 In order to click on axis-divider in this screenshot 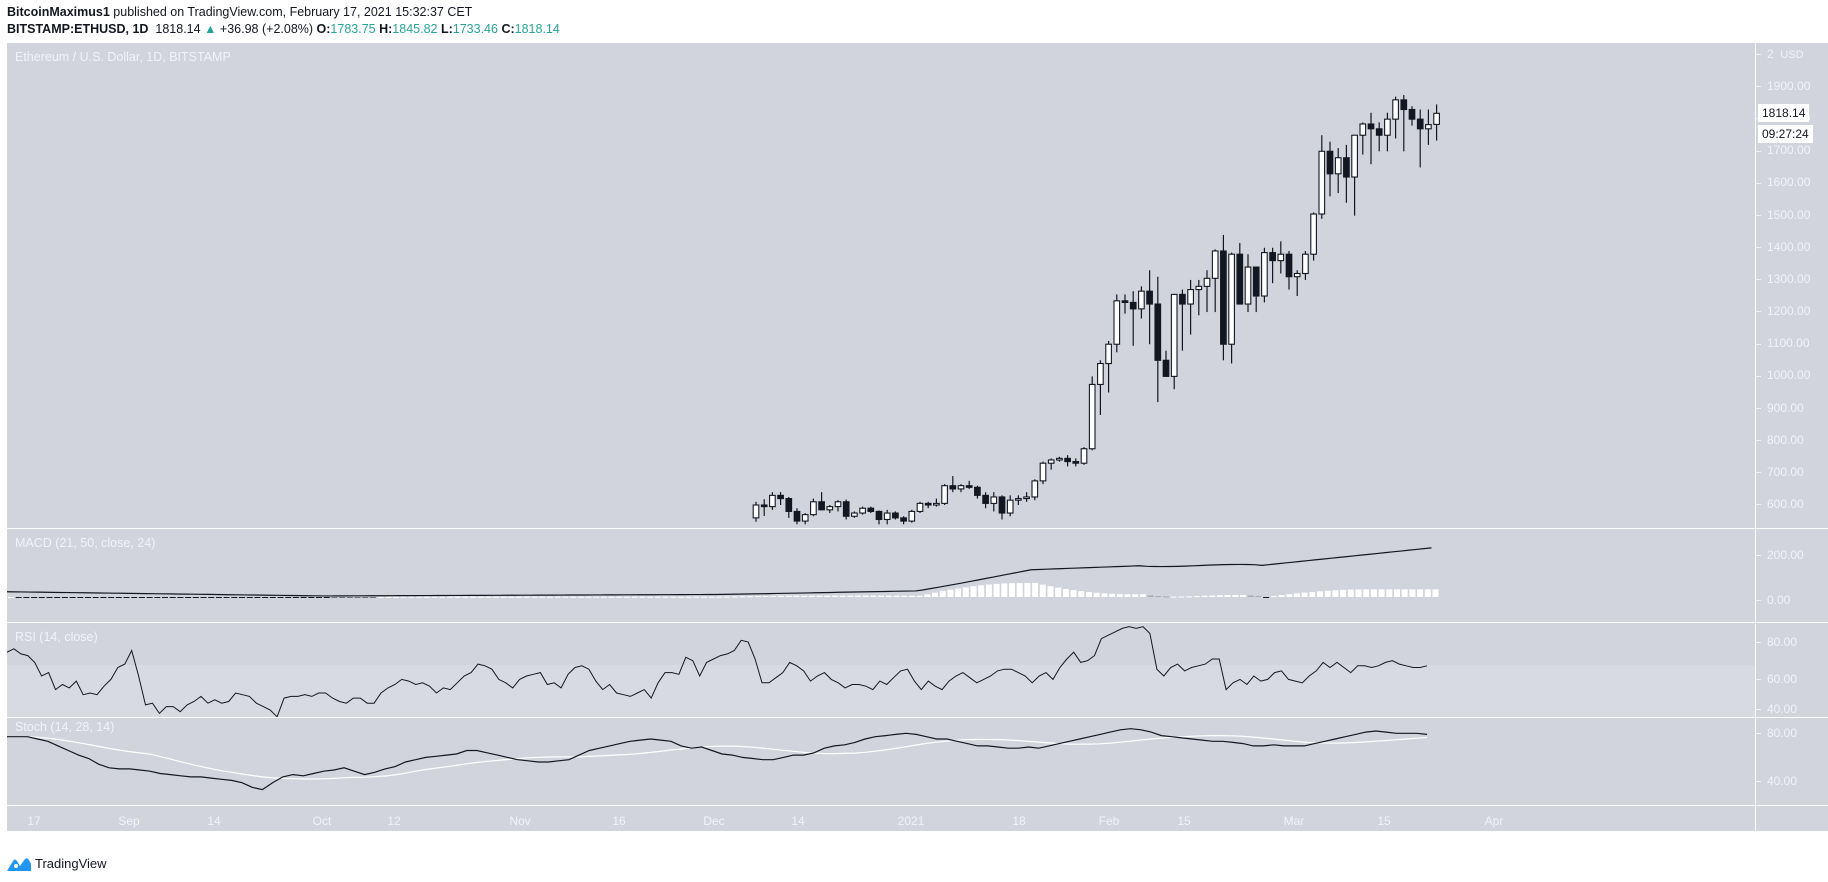, I will do `click(1755, 437)`.